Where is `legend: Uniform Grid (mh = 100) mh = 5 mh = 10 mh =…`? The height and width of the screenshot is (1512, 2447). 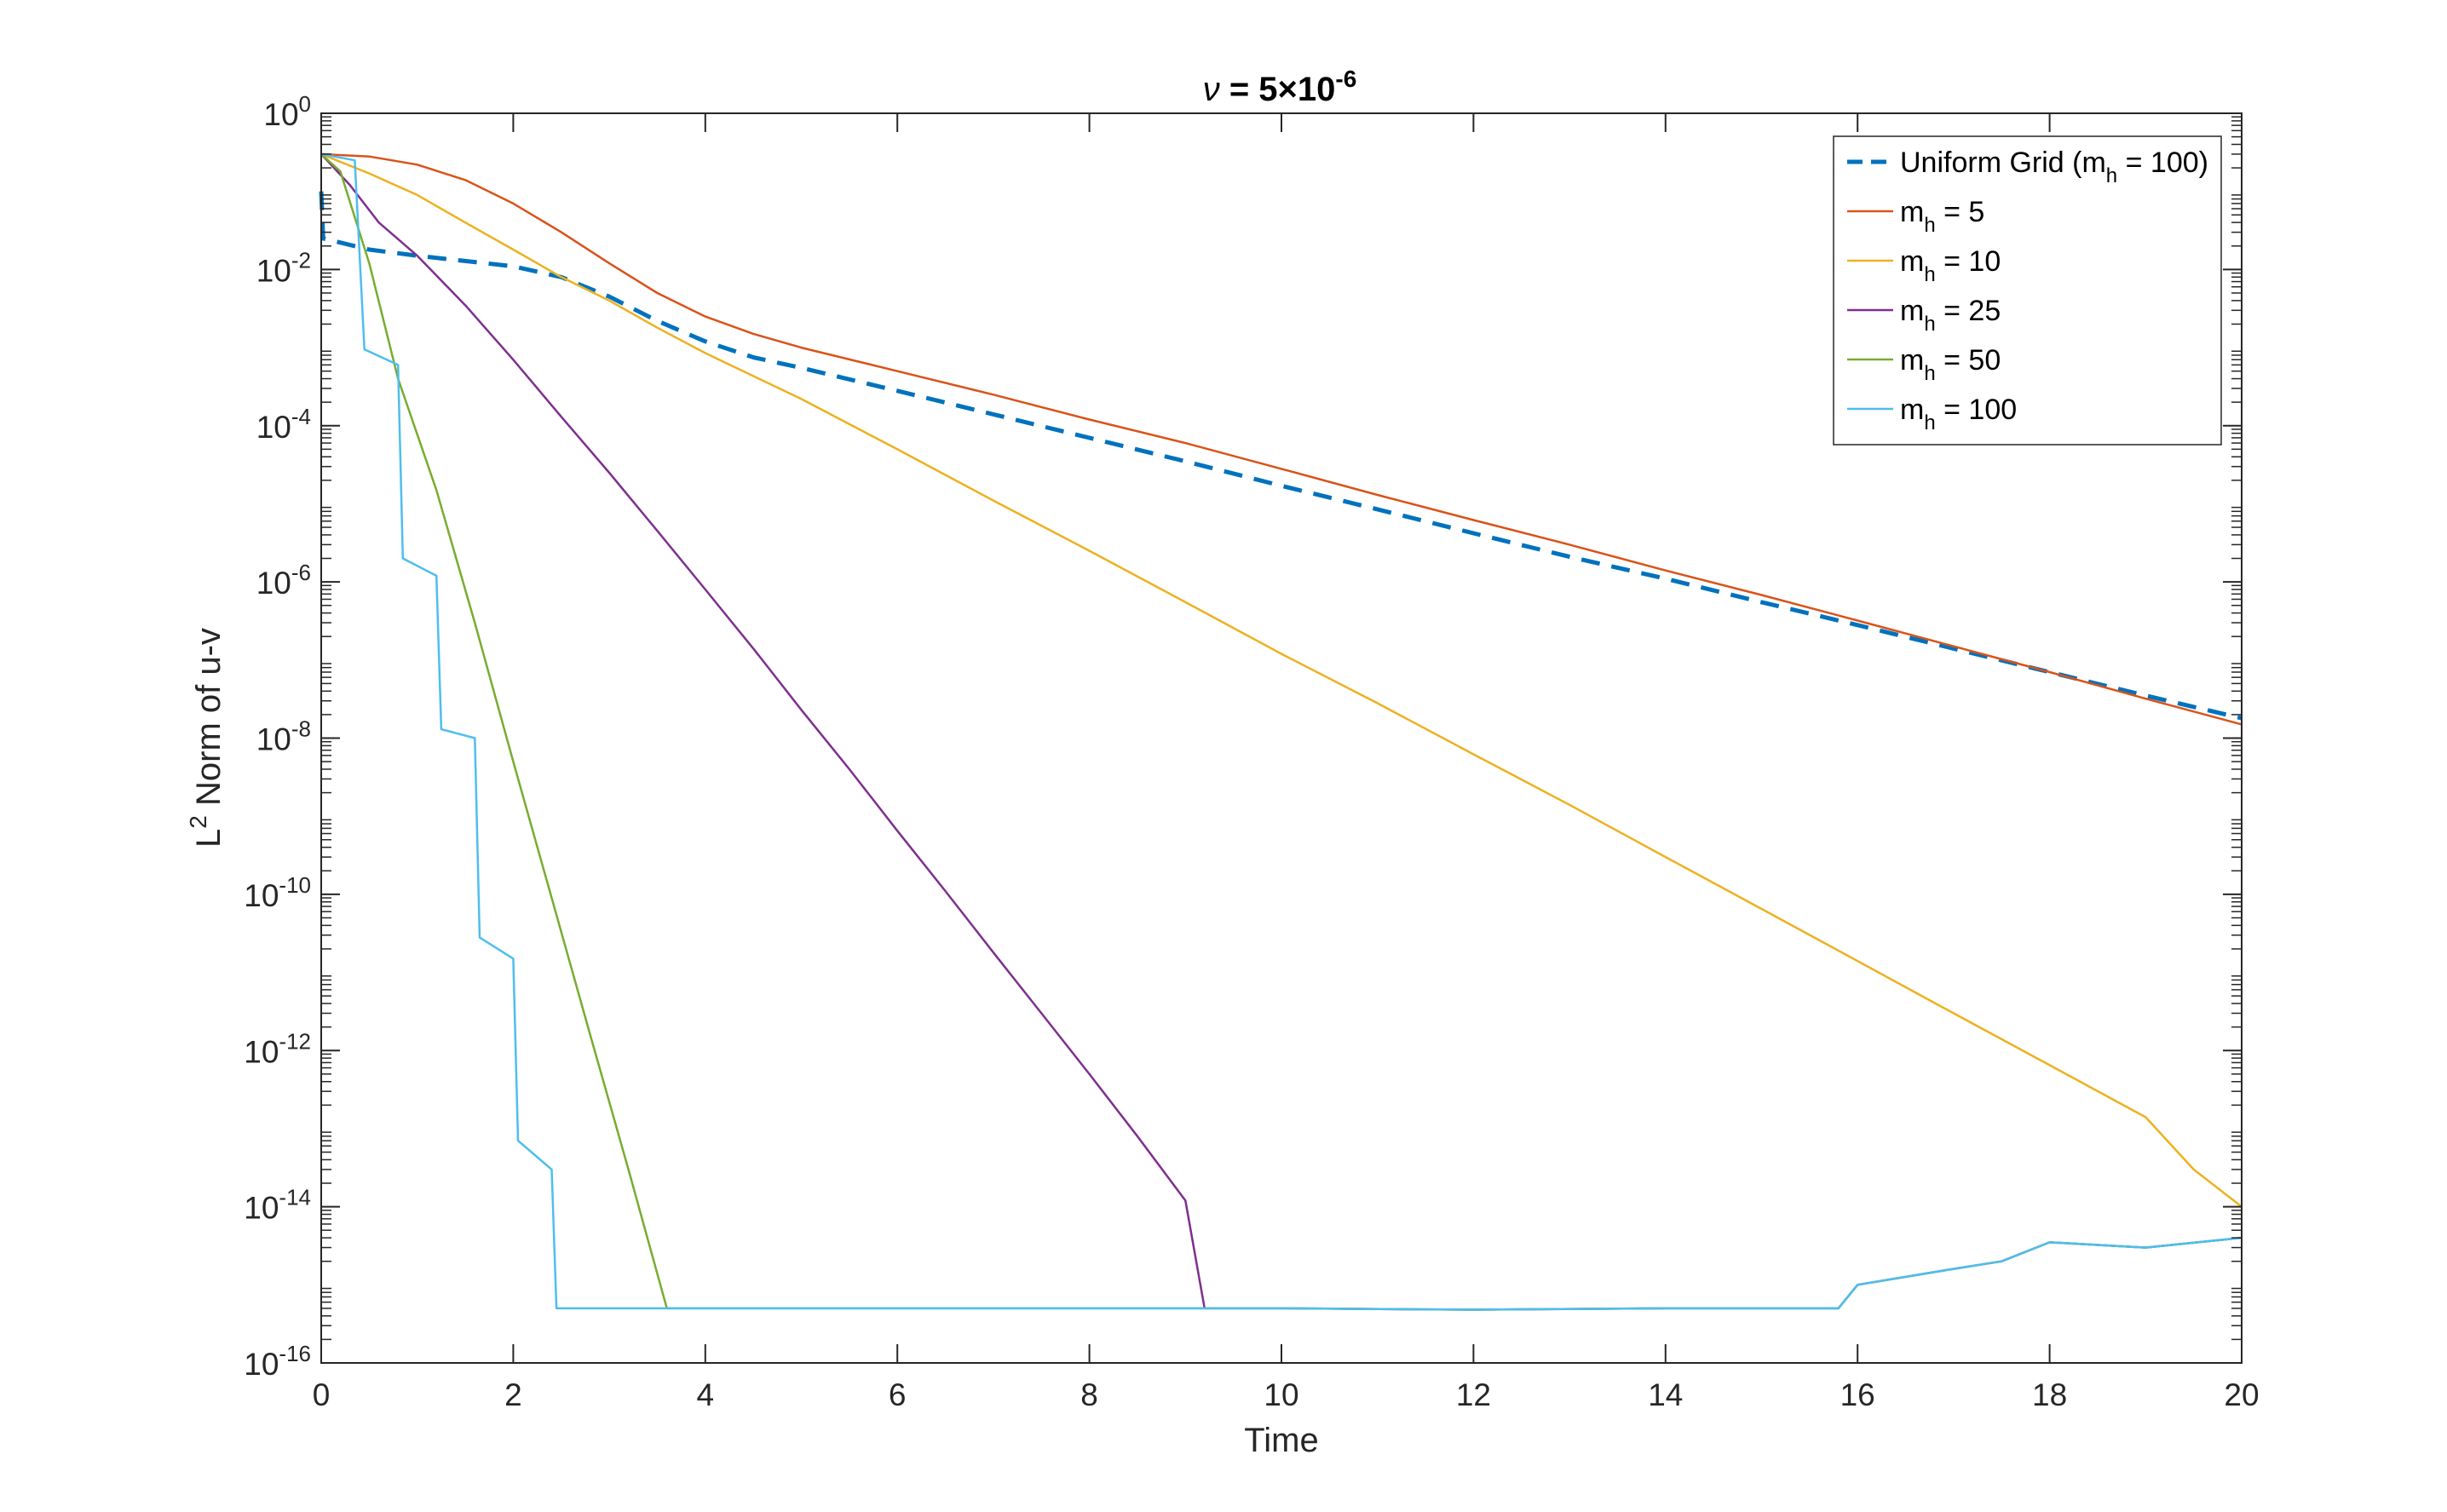 legend: Uniform Grid (mh = 100) mh = 5 mh = 10 mh =… is located at coordinates (2028, 290).